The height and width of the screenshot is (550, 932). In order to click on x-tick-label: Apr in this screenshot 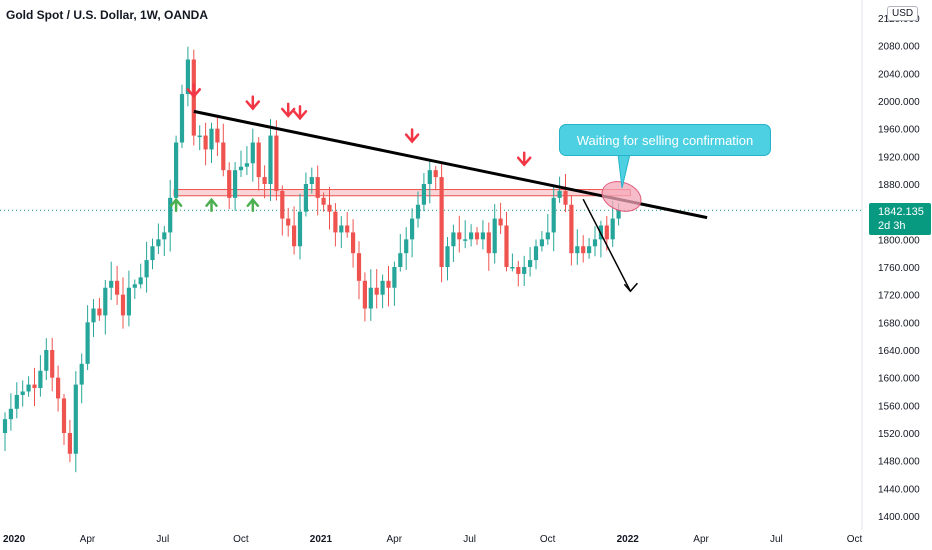, I will do `click(701, 539)`.